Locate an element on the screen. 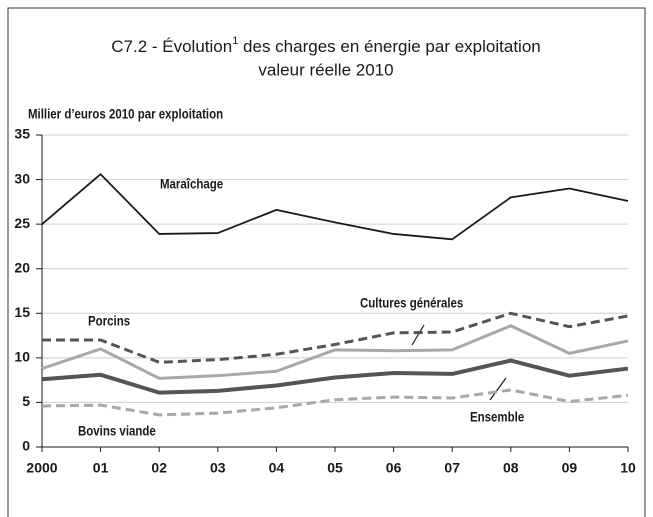 The image size is (653, 517). x-tick-label: 02 is located at coordinates (159, 468).